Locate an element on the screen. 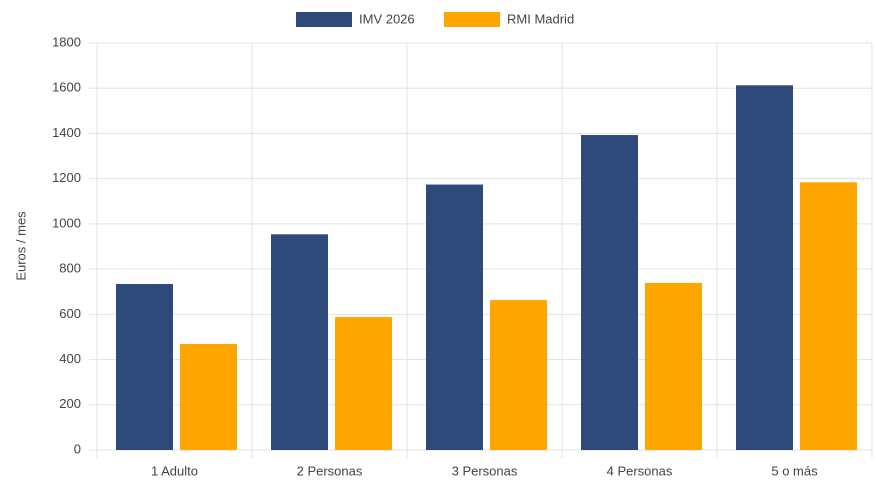 The width and height of the screenshot is (876, 482). x-tick-label: 5 o más is located at coordinates (794, 470).